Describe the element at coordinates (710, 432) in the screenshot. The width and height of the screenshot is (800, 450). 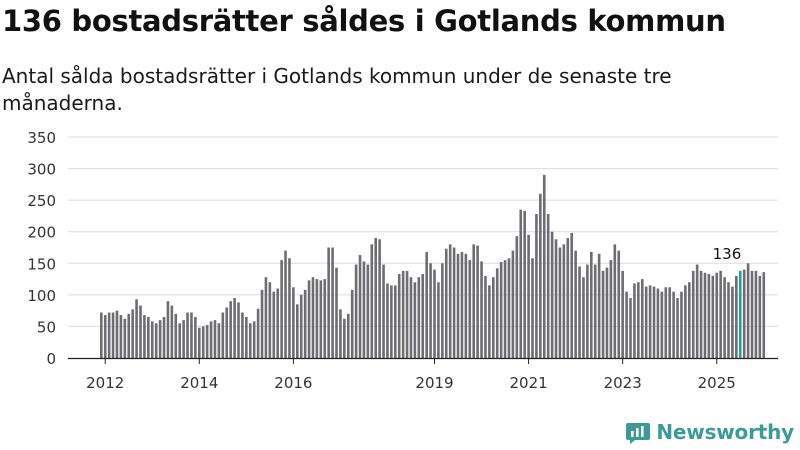
I see `brand: Newsworthy` at that location.